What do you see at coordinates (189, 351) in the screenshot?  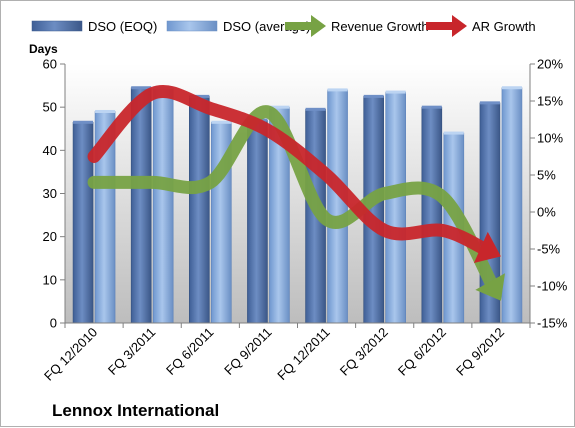 I see `x-tick-label: FQ 6/2011` at bounding box center [189, 351].